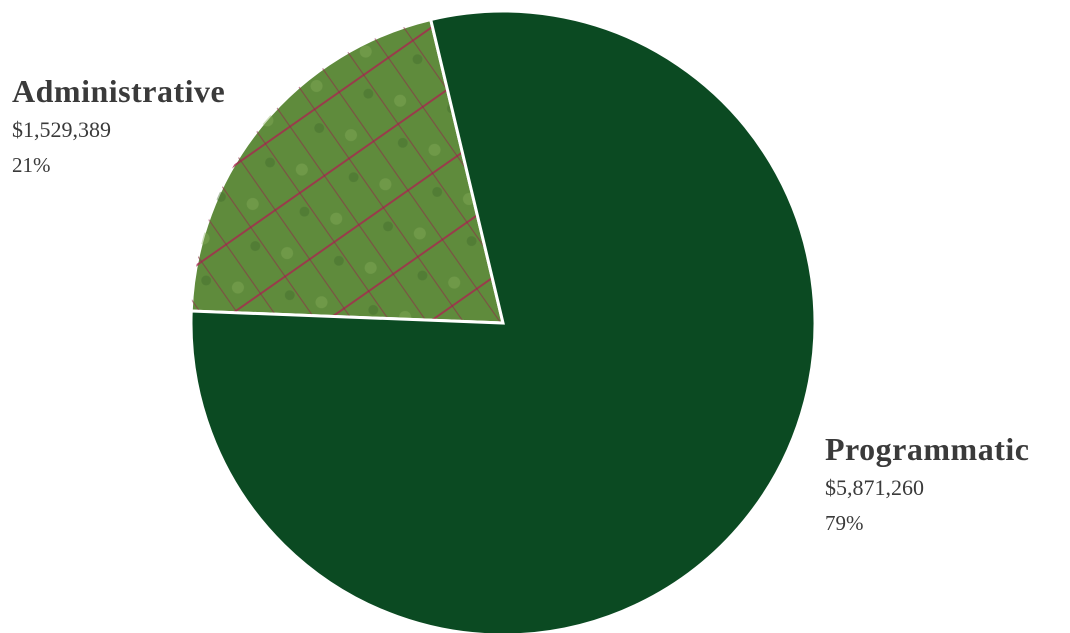 The image size is (1070, 633). Describe the element at coordinates (927, 449) in the screenshot. I see `slice-name: Programmatic` at that location.